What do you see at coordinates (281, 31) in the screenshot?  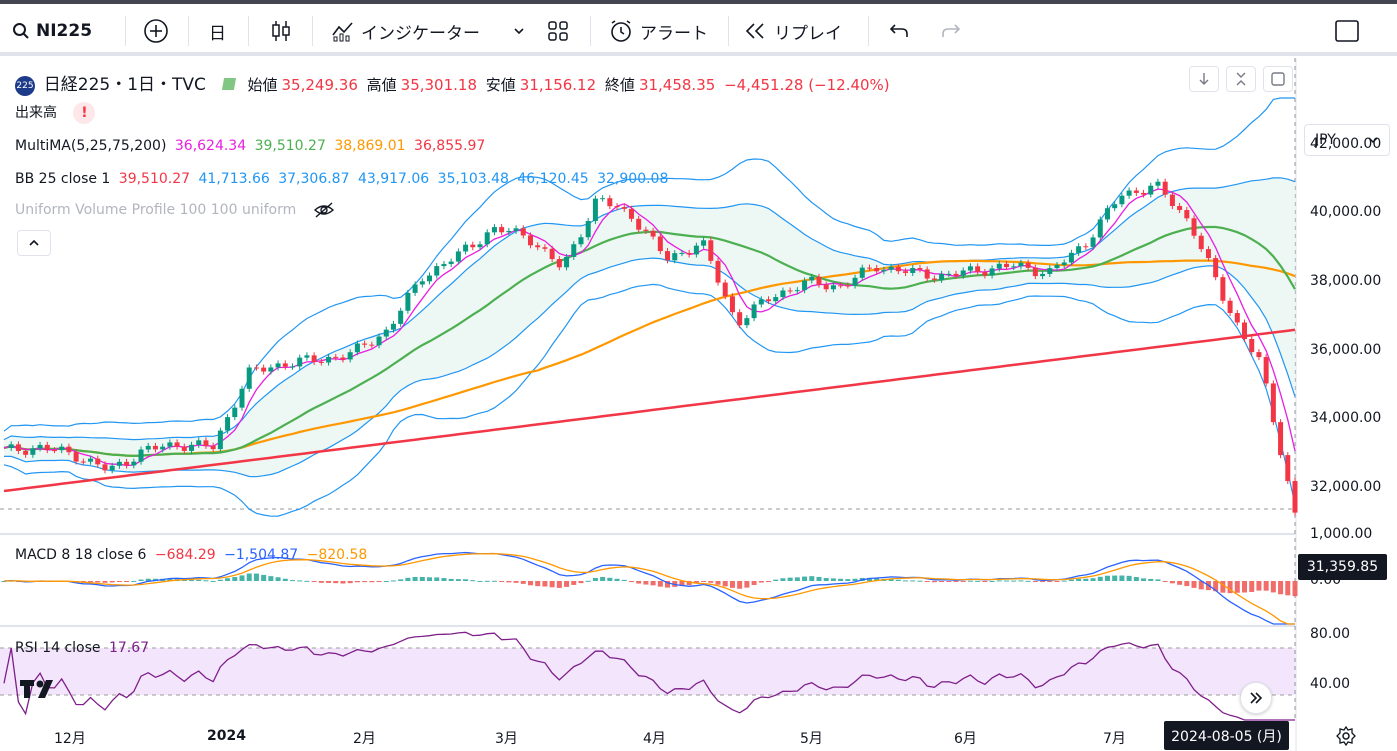 I see `chart-type-button` at bounding box center [281, 31].